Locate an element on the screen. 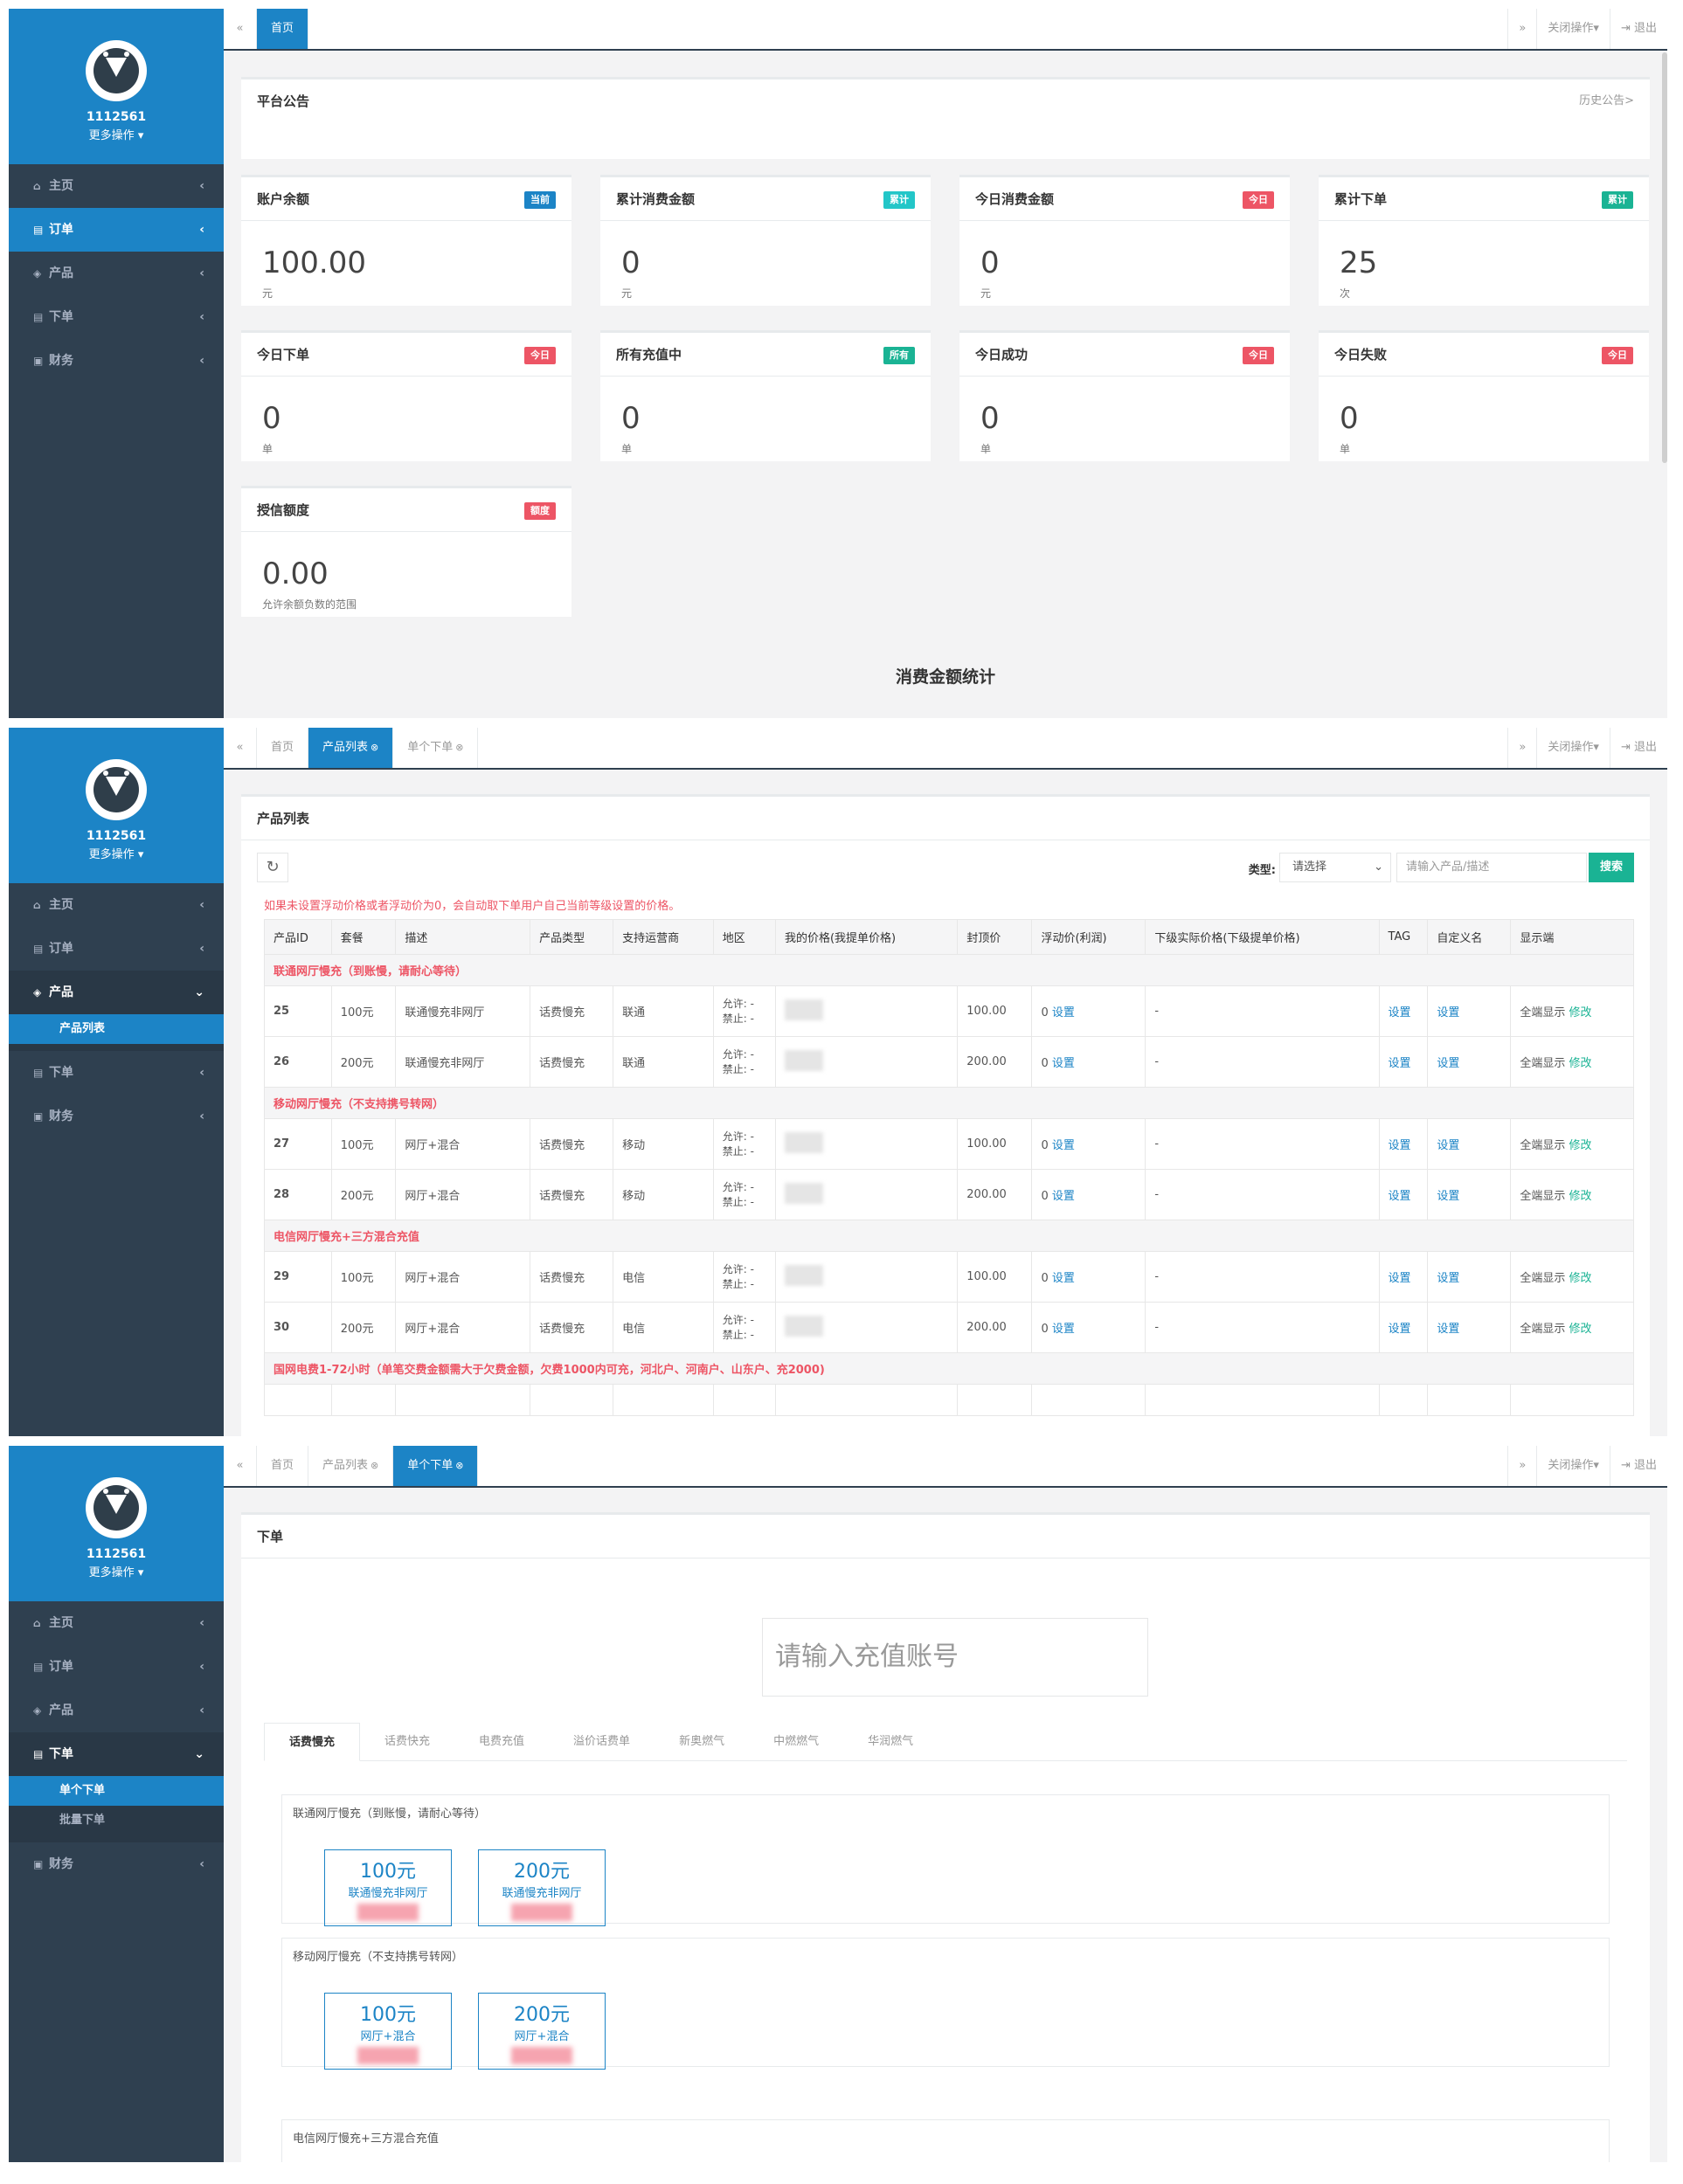 Image resolution: width=1683 pixels, height=2184 pixels. order-type-tab: 话费慢充 is located at coordinates (312, 1742).